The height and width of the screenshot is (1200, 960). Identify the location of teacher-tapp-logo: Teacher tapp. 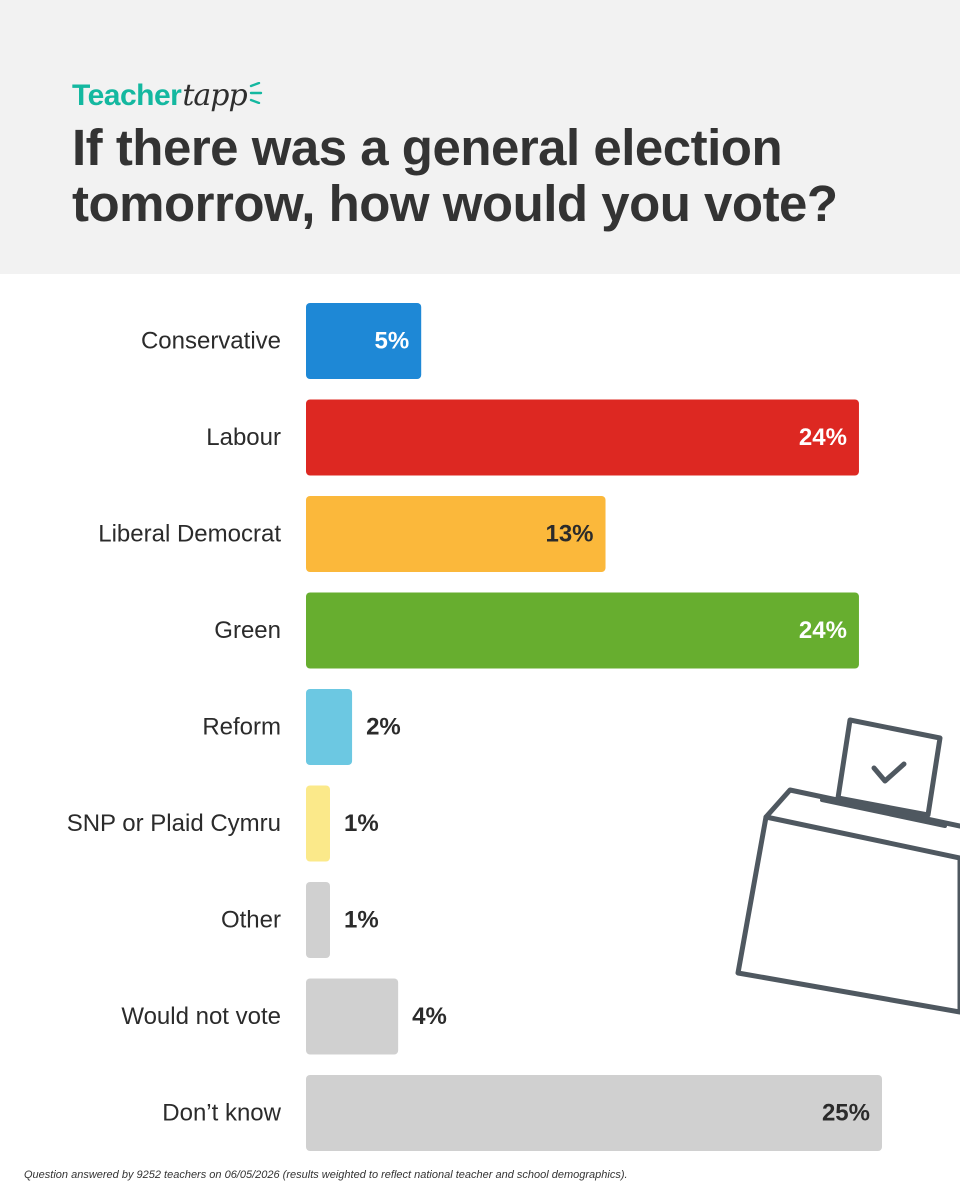
(167, 96).